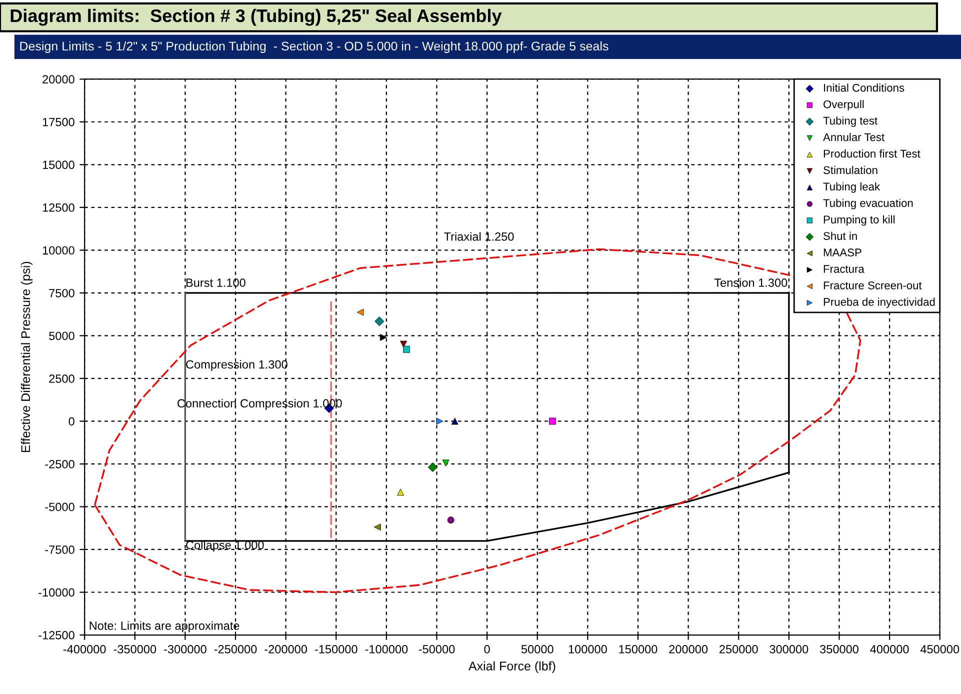  What do you see at coordinates (336, 649) in the screenshot?
I see `x-tick-label: -150000` at bounding box center [336, 649].